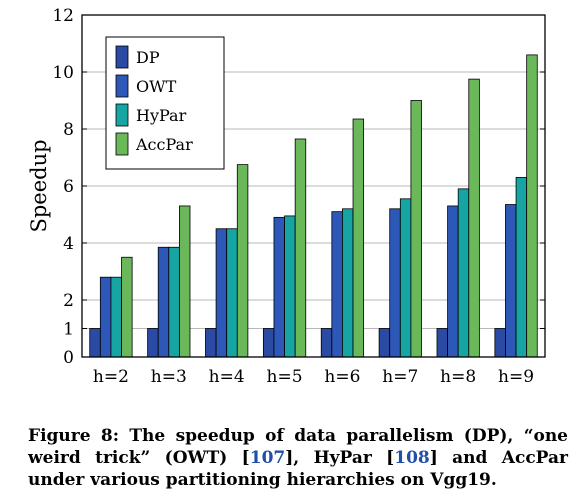 This screenshot has width=588, height=504. Describe the element at coordinates (122, 144) in the screenshot. I see `legend-swatch-accpar` at that location.